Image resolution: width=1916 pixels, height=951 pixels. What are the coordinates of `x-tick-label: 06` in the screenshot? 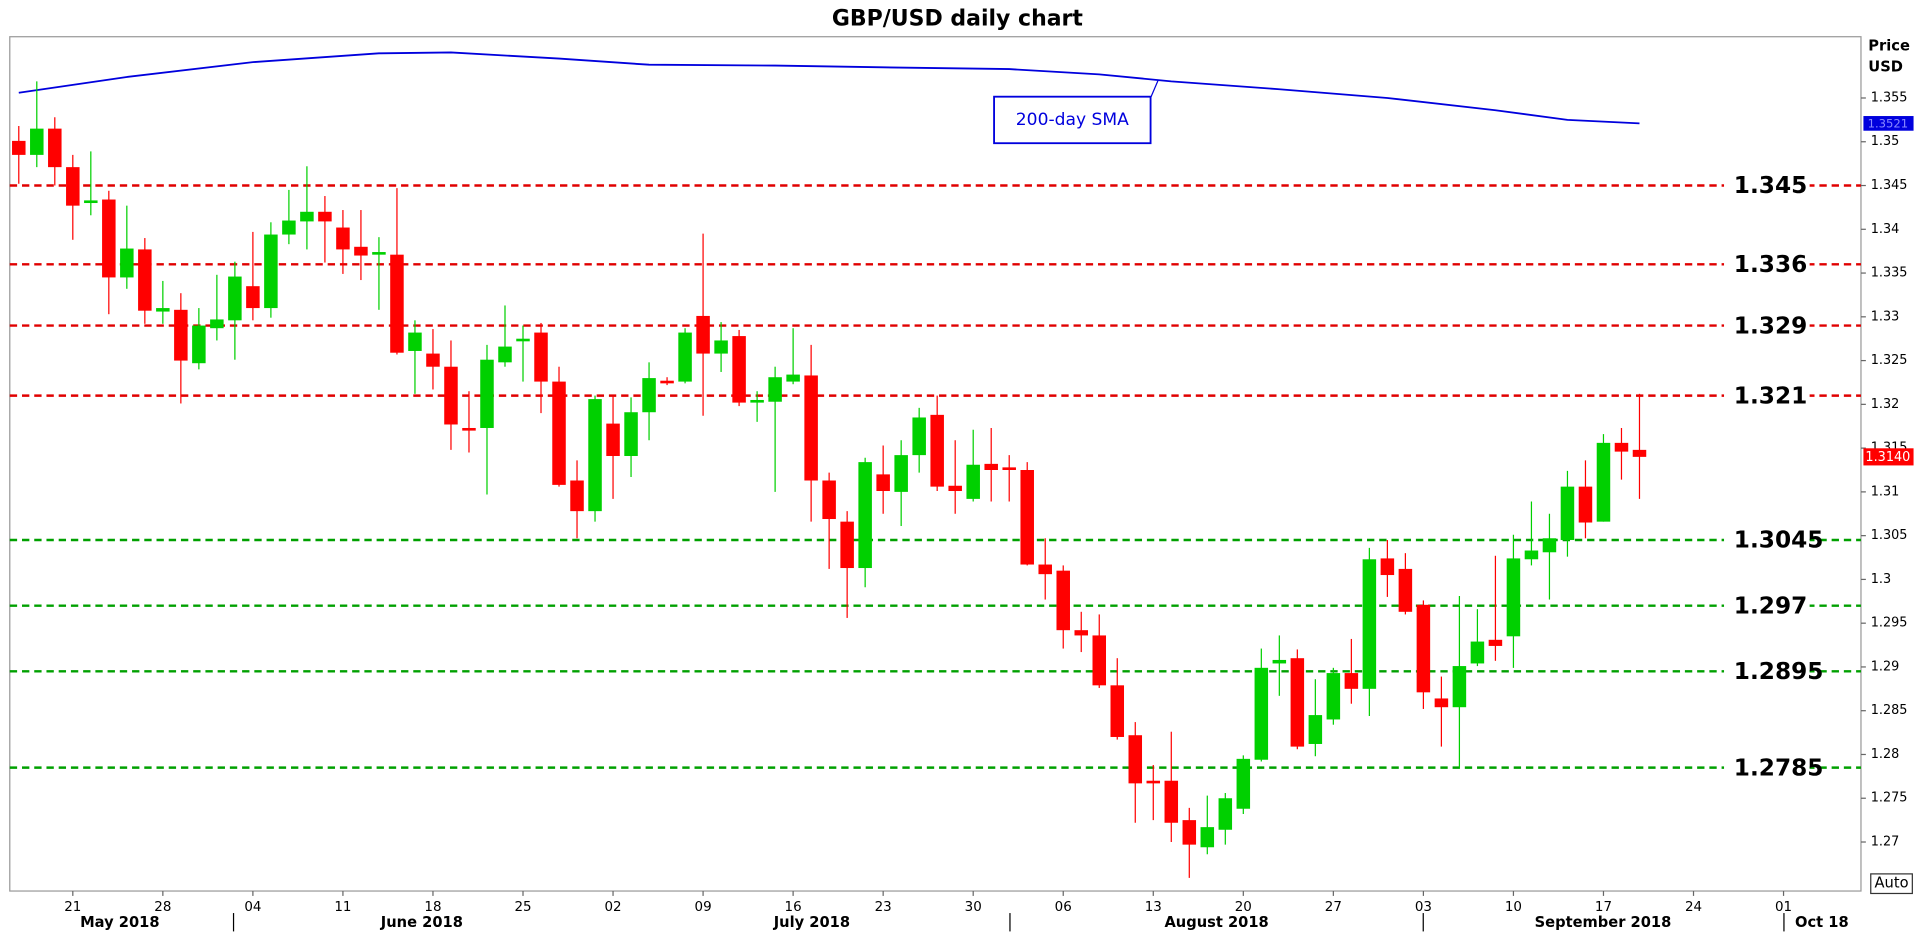 It's located at (1063, 907).